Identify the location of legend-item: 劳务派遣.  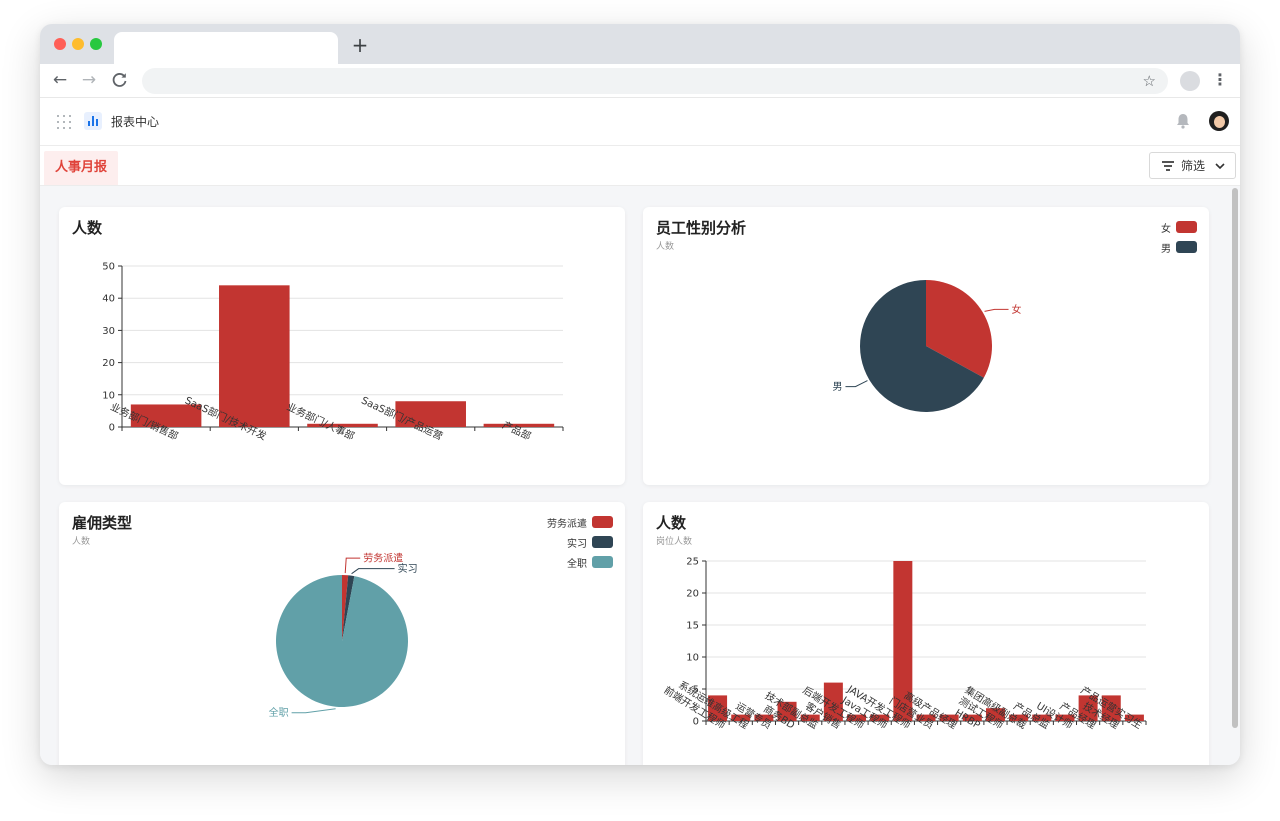
(580, 522).